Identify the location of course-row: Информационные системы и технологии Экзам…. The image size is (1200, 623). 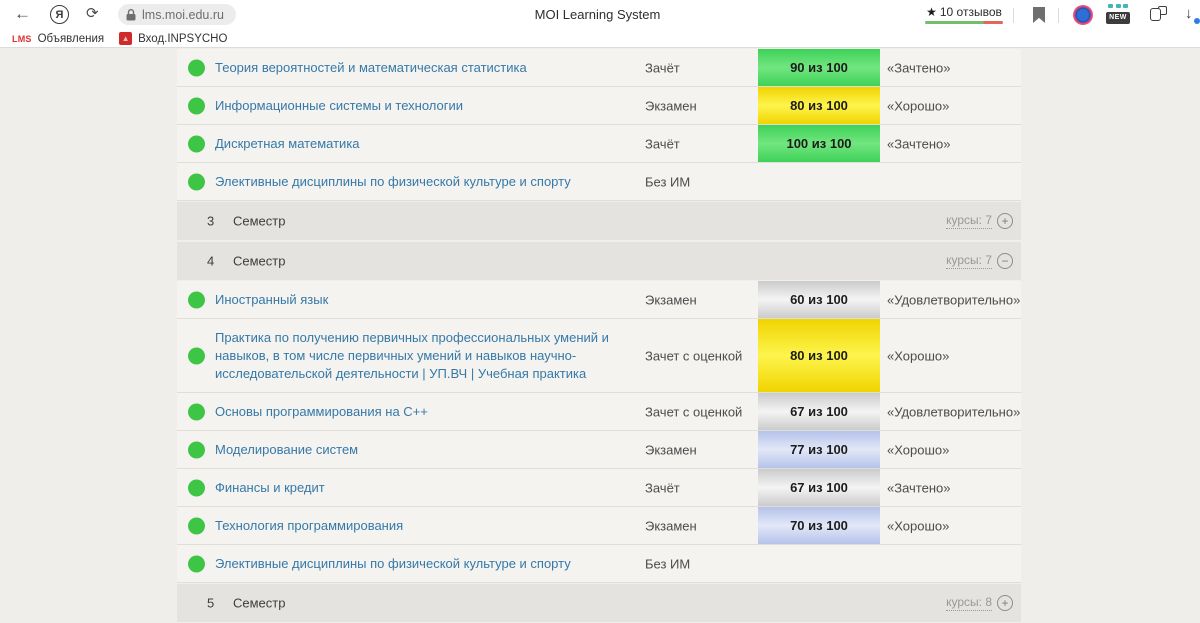
(599, 106).